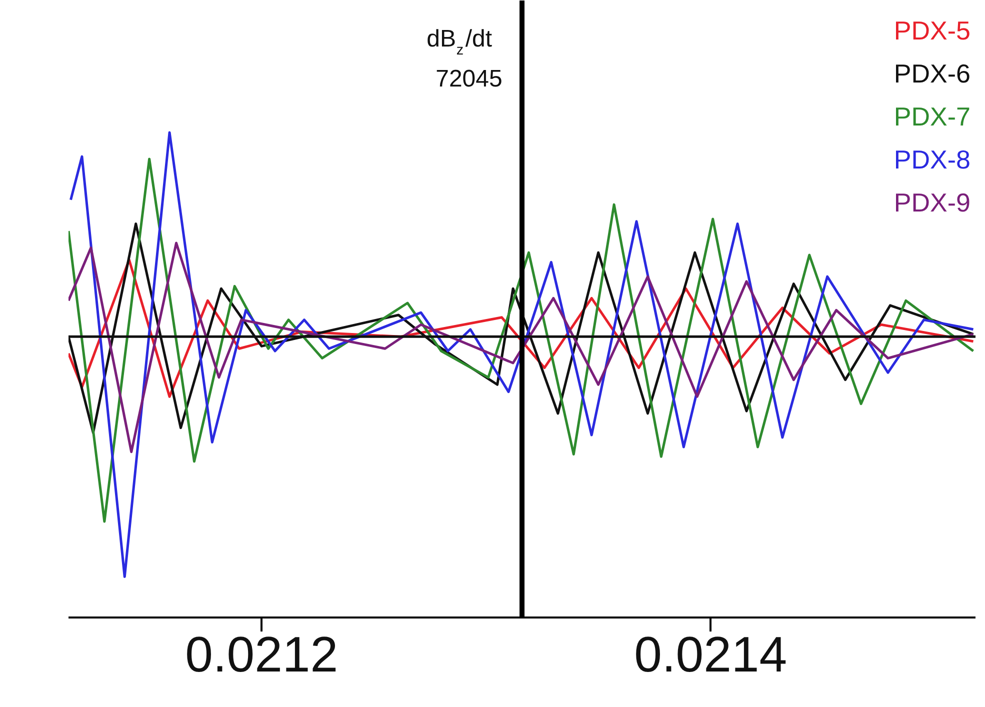  I want to click on text: 72045, so click(469, 79).